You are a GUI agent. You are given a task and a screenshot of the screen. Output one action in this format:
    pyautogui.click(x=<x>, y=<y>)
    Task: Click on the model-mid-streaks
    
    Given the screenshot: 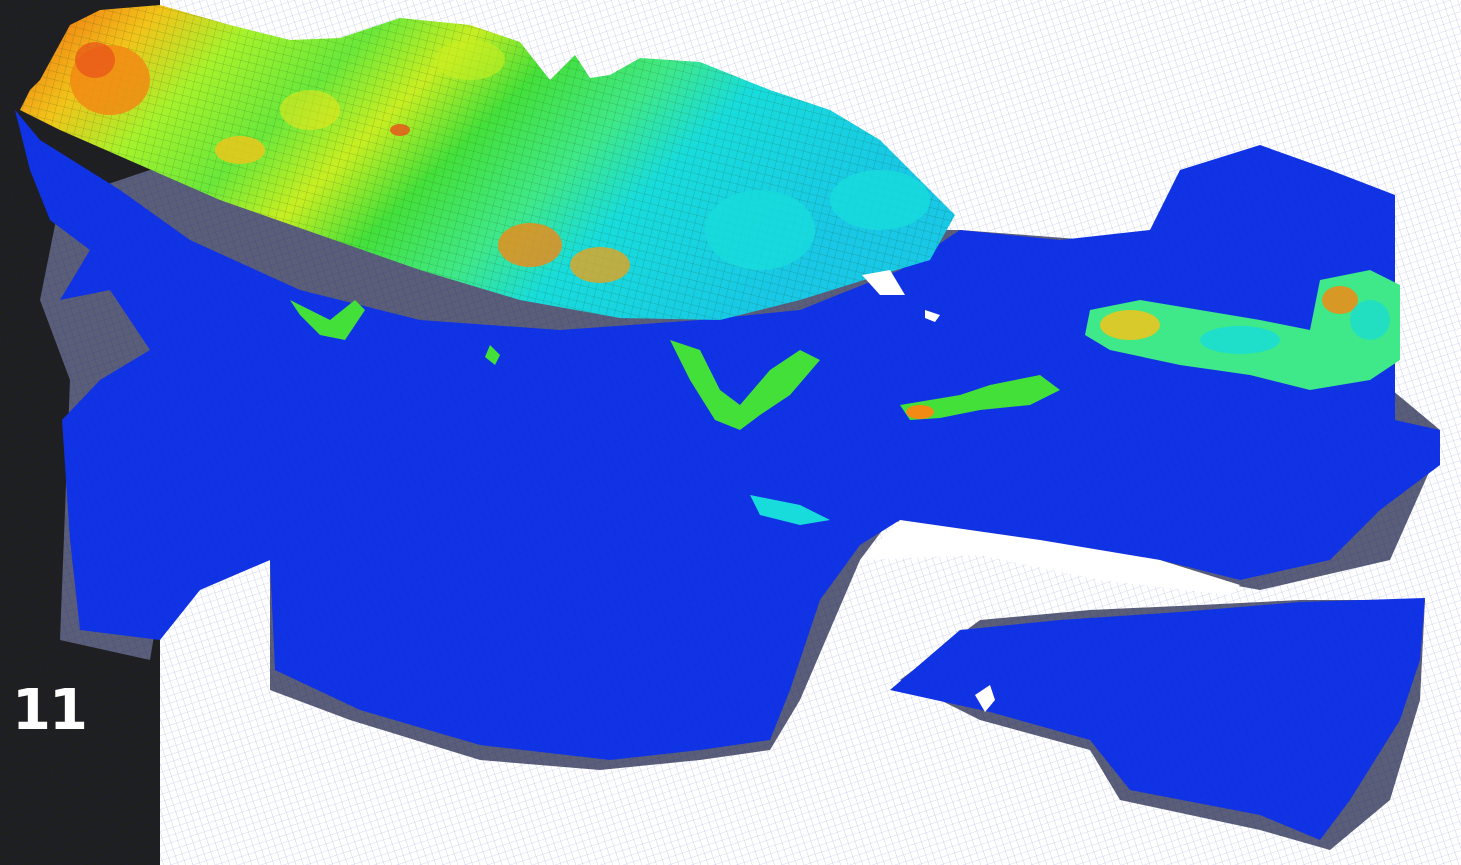 What is the action you would take?
    pyautogui.click(x=675, y=412)
    